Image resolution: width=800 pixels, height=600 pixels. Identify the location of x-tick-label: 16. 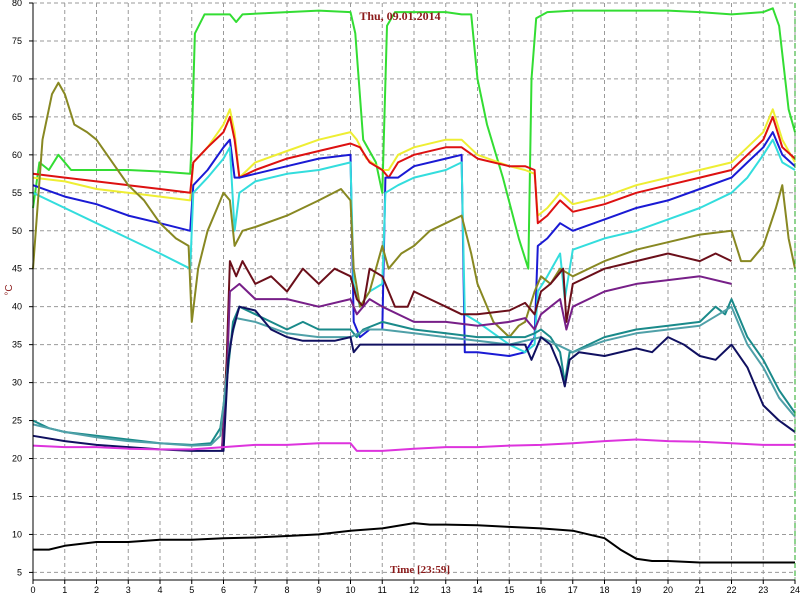
(541, 590).